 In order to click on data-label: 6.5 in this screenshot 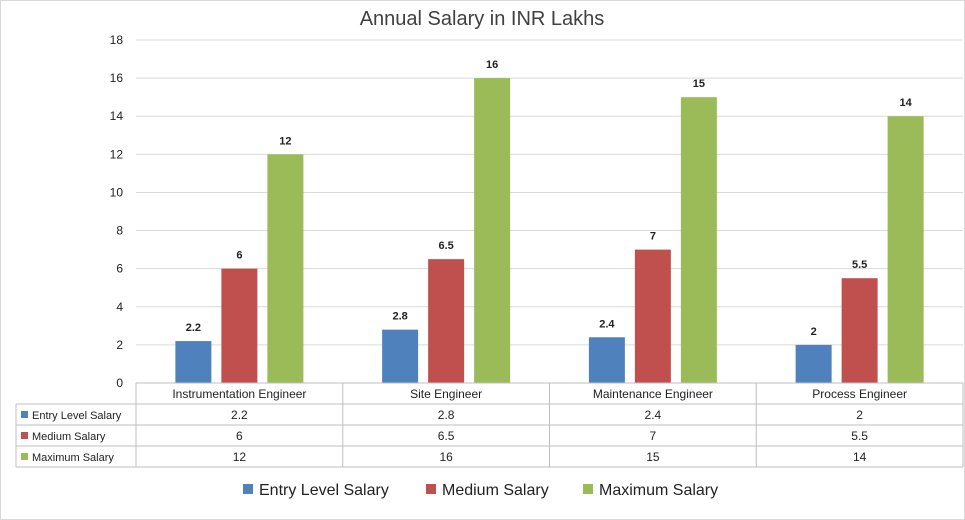, I will do `click(445, 246)`.